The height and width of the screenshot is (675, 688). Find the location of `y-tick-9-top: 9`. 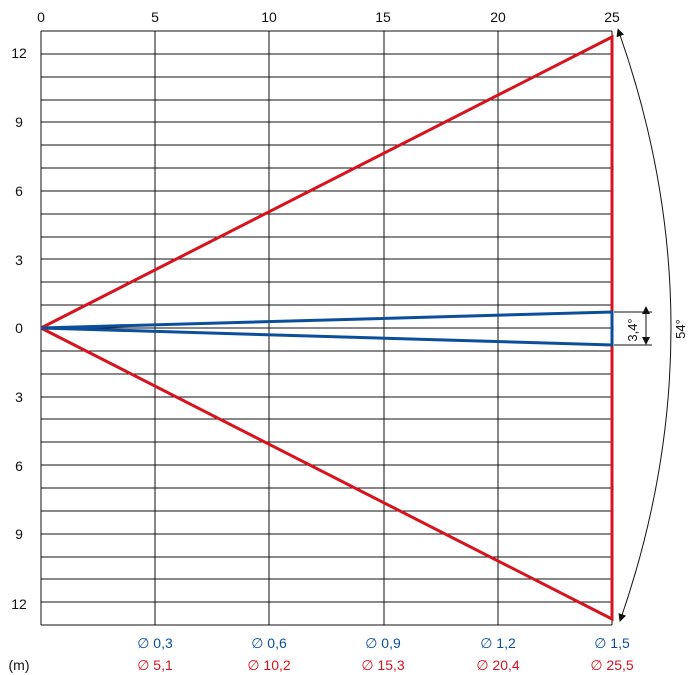

y-tick-9-top: 9 is located at coordinates (19, 122).